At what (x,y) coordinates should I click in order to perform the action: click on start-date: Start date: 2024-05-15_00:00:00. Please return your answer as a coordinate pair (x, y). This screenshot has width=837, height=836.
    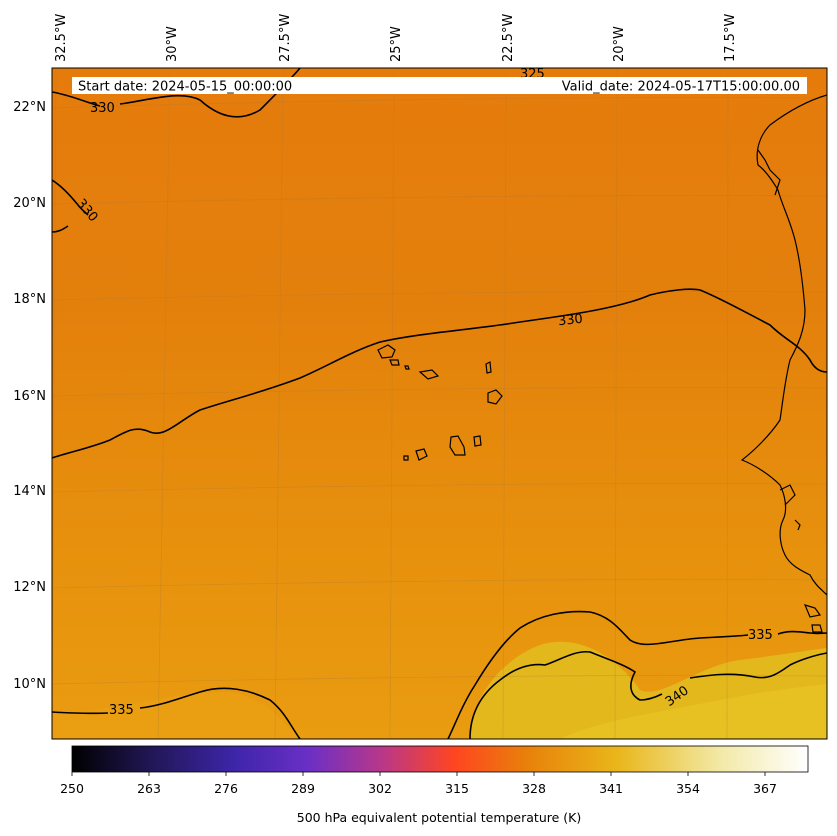
    Looking at the image, I should click on (185, 87).